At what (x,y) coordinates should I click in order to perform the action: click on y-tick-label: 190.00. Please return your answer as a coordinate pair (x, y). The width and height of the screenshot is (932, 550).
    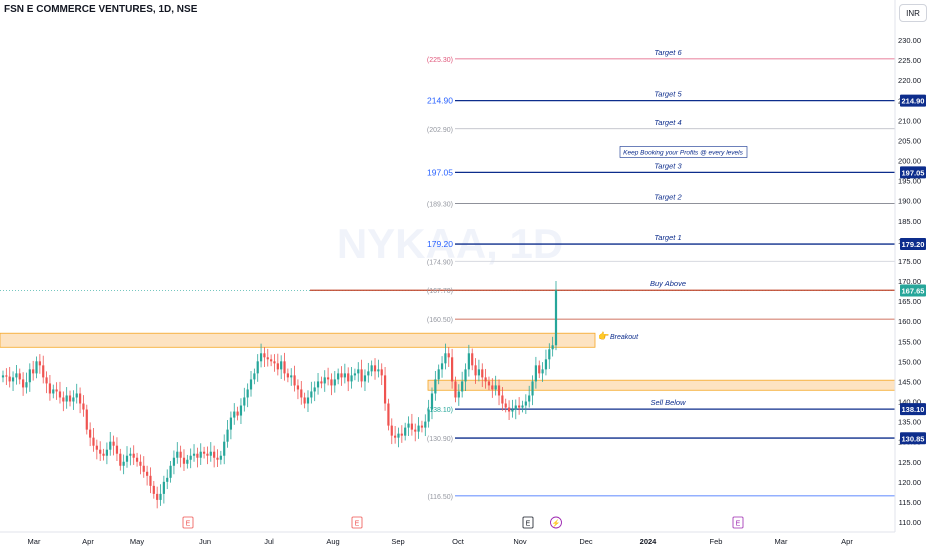
    Looking at the image, I should click on (909, 201).